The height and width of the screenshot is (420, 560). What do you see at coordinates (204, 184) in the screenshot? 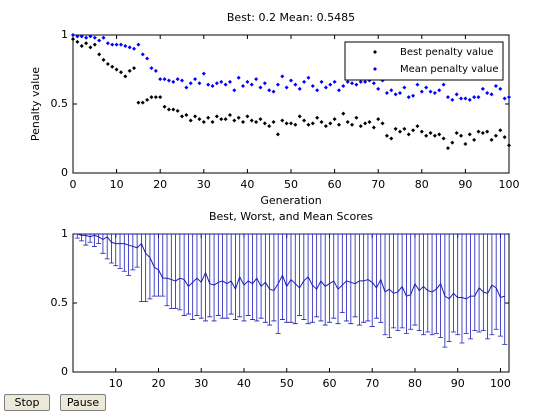
I see `x-tick-label: 30` at bounding box center [204, 184].